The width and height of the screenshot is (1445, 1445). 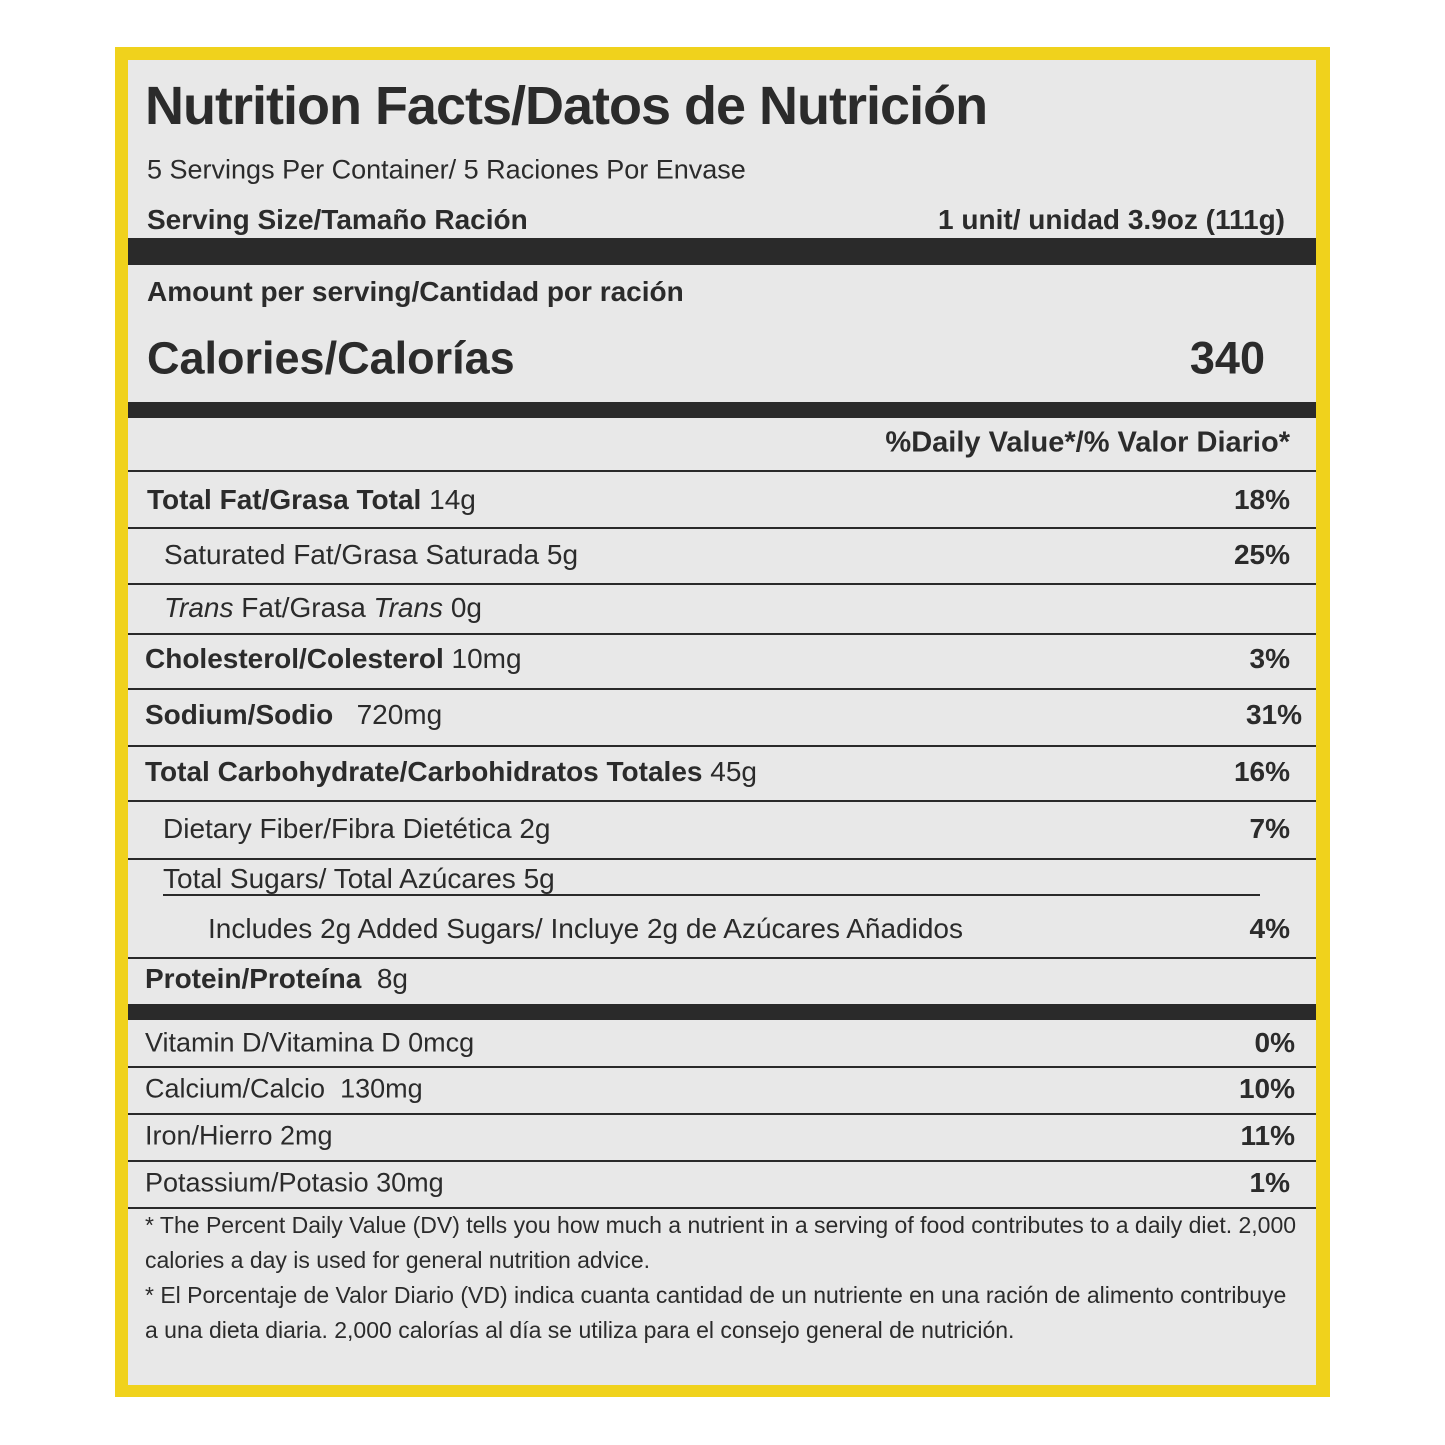 What do you see at coordinates (1261, 499) in the screenshot?
I see `nutrient-dv: 18%` at bounding box center [1261, 499].